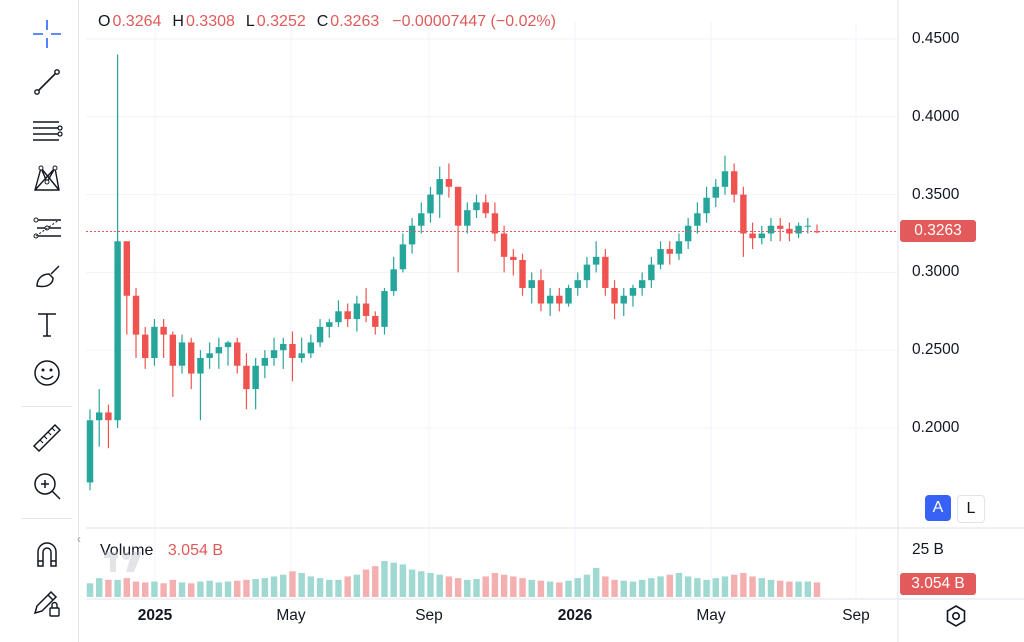  I want to click on settings-gear-icon, so click(956, 616).